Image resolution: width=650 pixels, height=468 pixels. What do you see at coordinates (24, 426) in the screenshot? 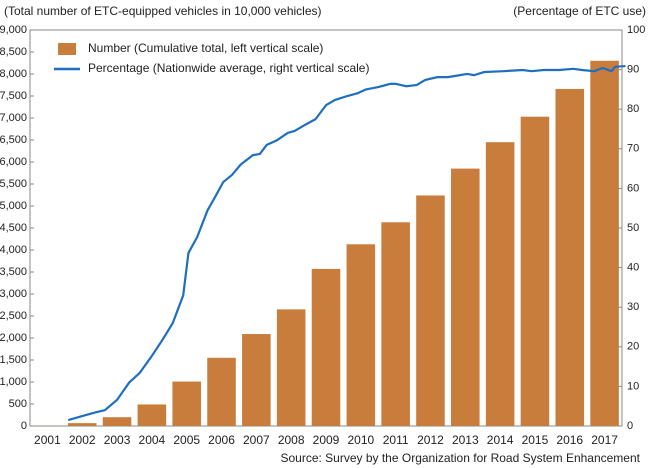
I see `y-tick-label: 0` at bounding box center [24, 426].